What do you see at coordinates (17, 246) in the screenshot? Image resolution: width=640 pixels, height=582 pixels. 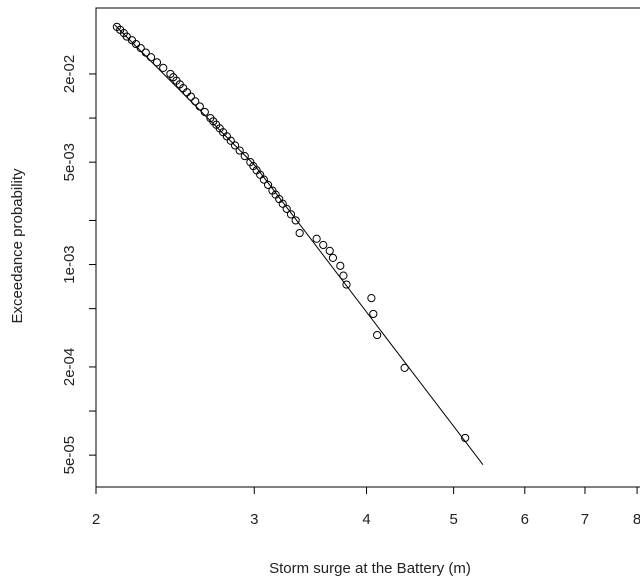 I see `y-axis-label: Exceedance probability` at bounding box center [17, 246].